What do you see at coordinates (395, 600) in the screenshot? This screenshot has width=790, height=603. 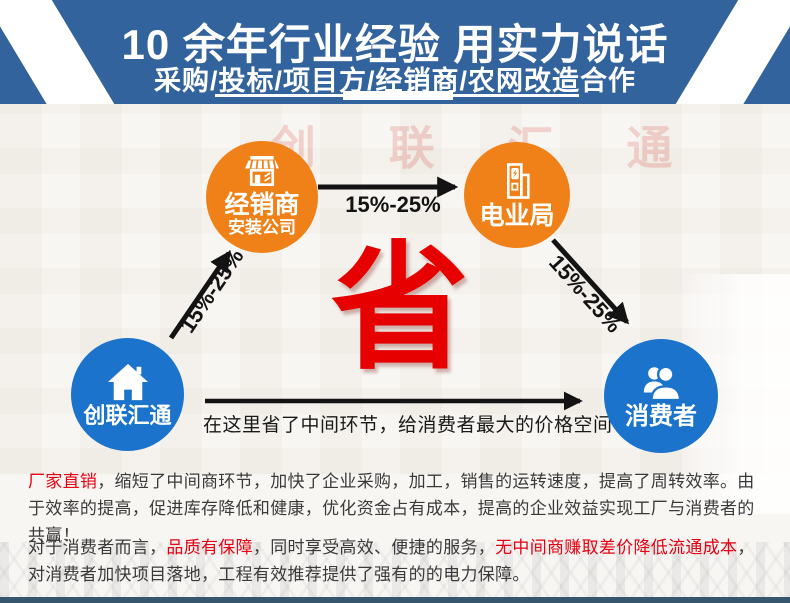 I see `bottom-accent-bar` at bounding box center [395, 600].